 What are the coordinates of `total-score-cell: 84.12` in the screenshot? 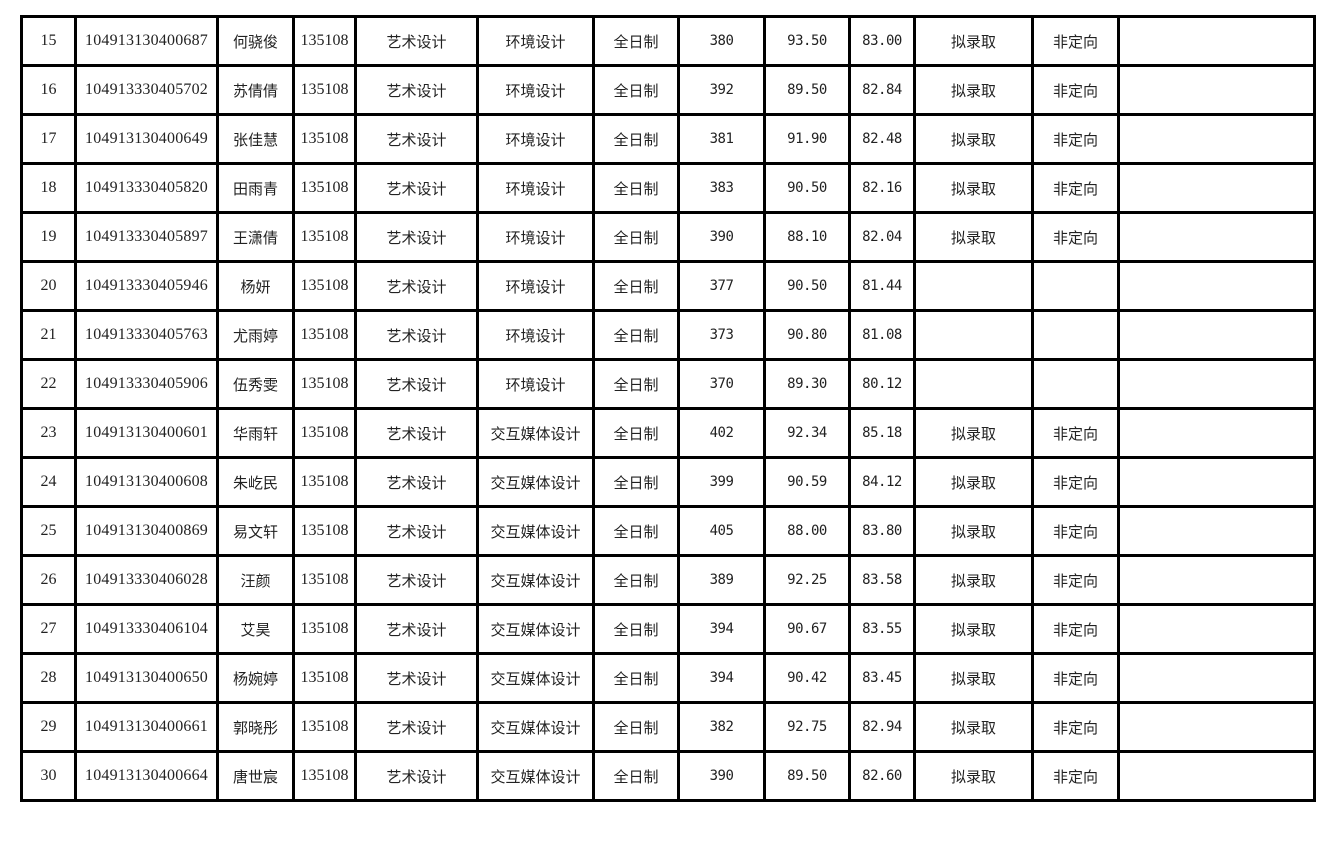 It's located at (882, 482).